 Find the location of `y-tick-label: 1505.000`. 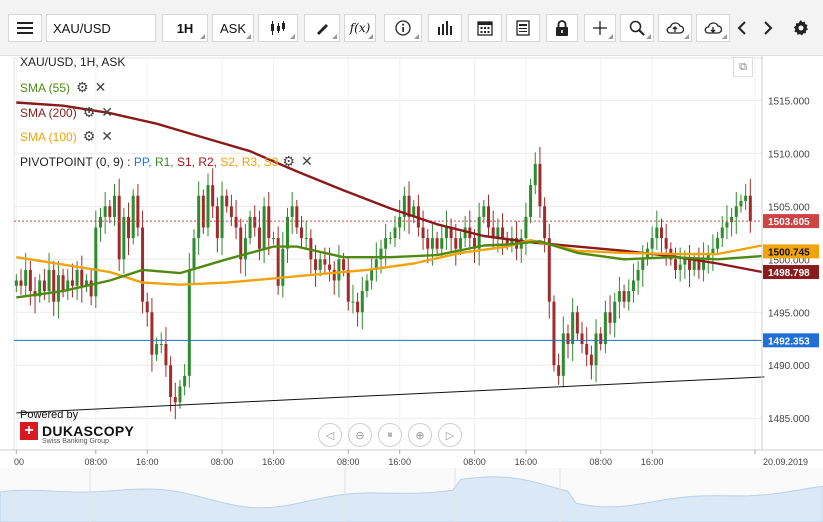

y-tick-label: 1505.000 is located at coordinates (789, 207).